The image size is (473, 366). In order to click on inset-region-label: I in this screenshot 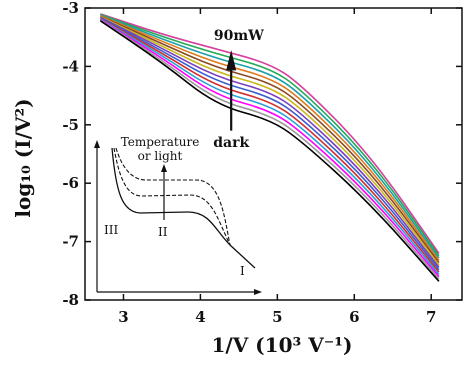, I will do `click(242, 271)`.